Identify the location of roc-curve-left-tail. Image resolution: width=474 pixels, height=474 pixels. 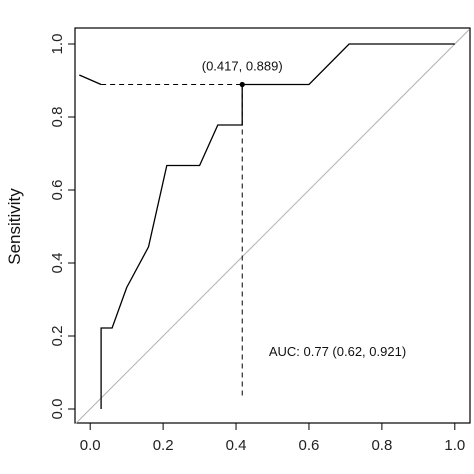
(90, 80).